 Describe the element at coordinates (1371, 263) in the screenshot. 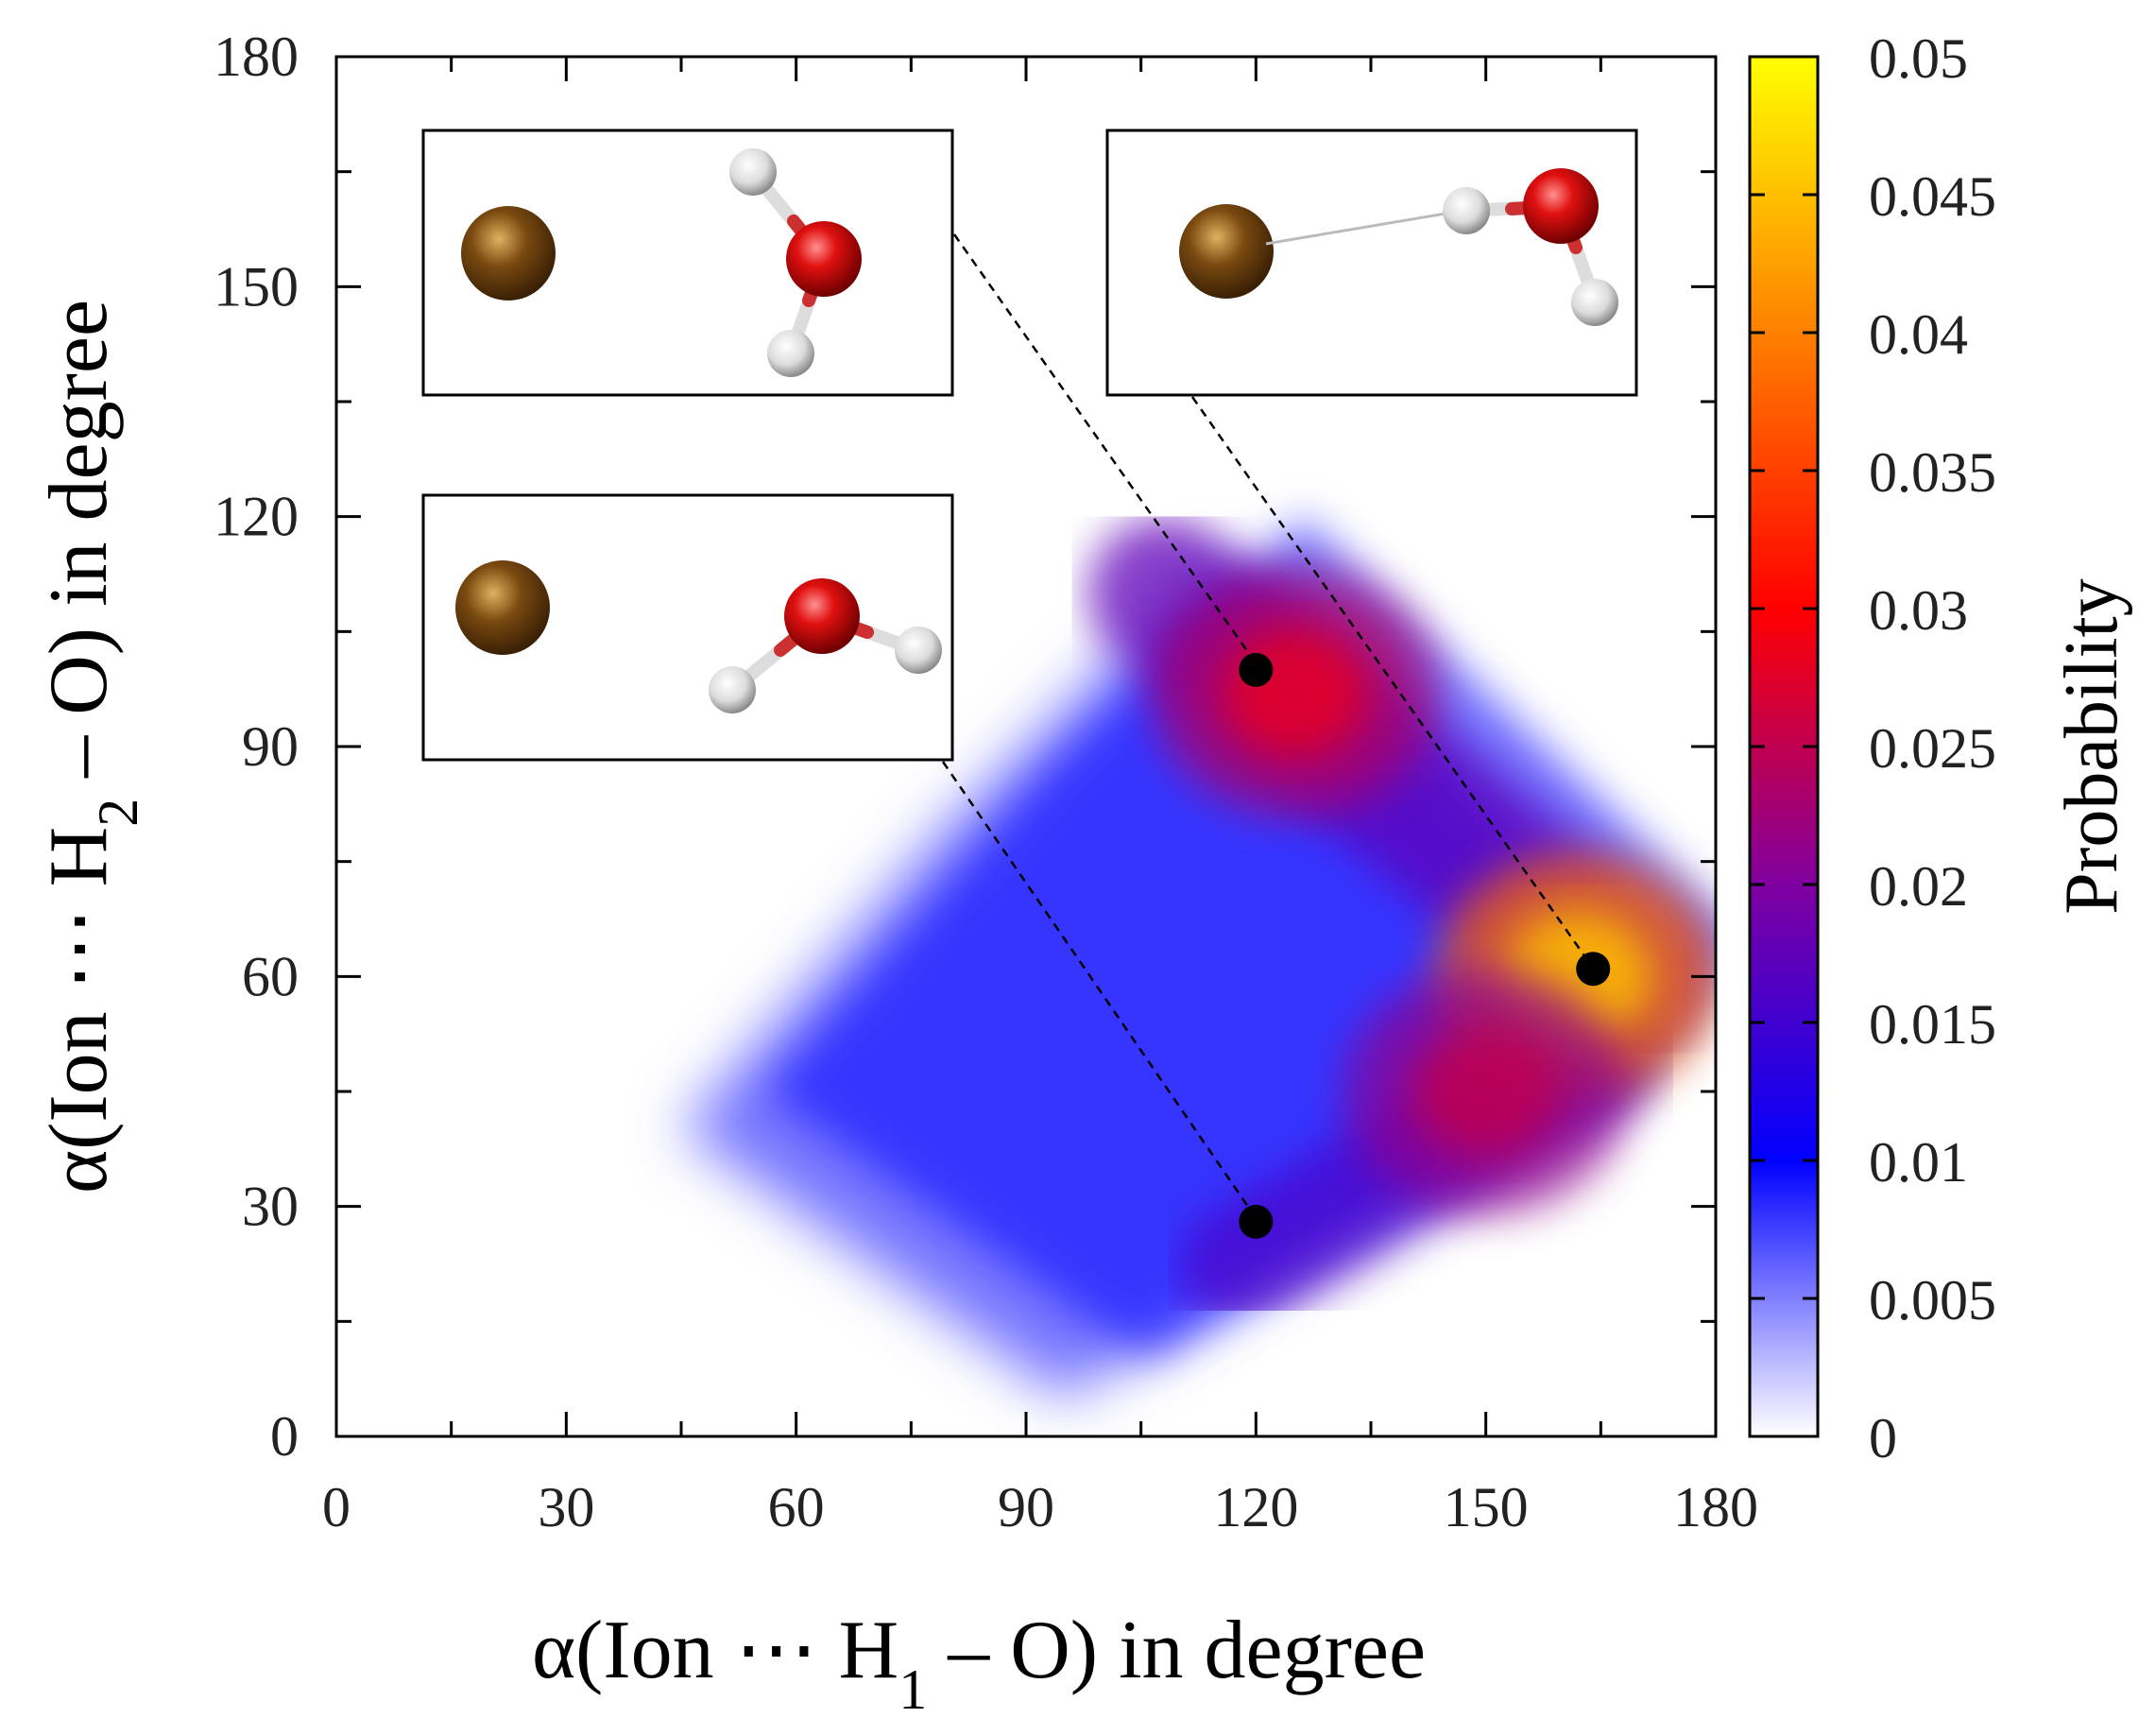

I see `inset-top-right` at that location.